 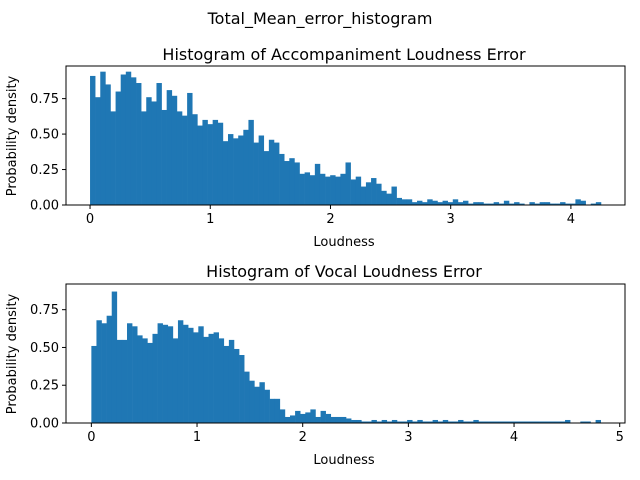 I want to click on x-ticks: 0 1 2 3 4, so click(x=330, y=216).